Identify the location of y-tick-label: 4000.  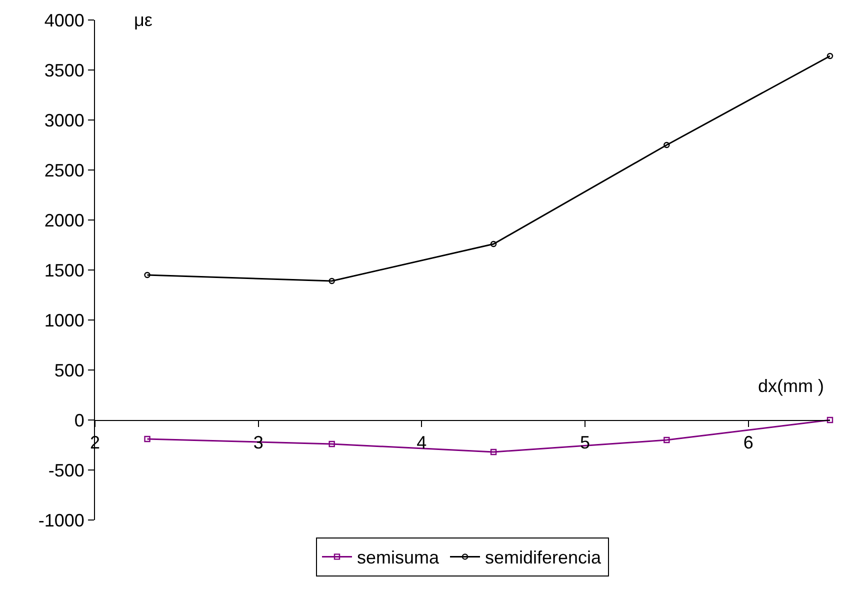
(64, 20).